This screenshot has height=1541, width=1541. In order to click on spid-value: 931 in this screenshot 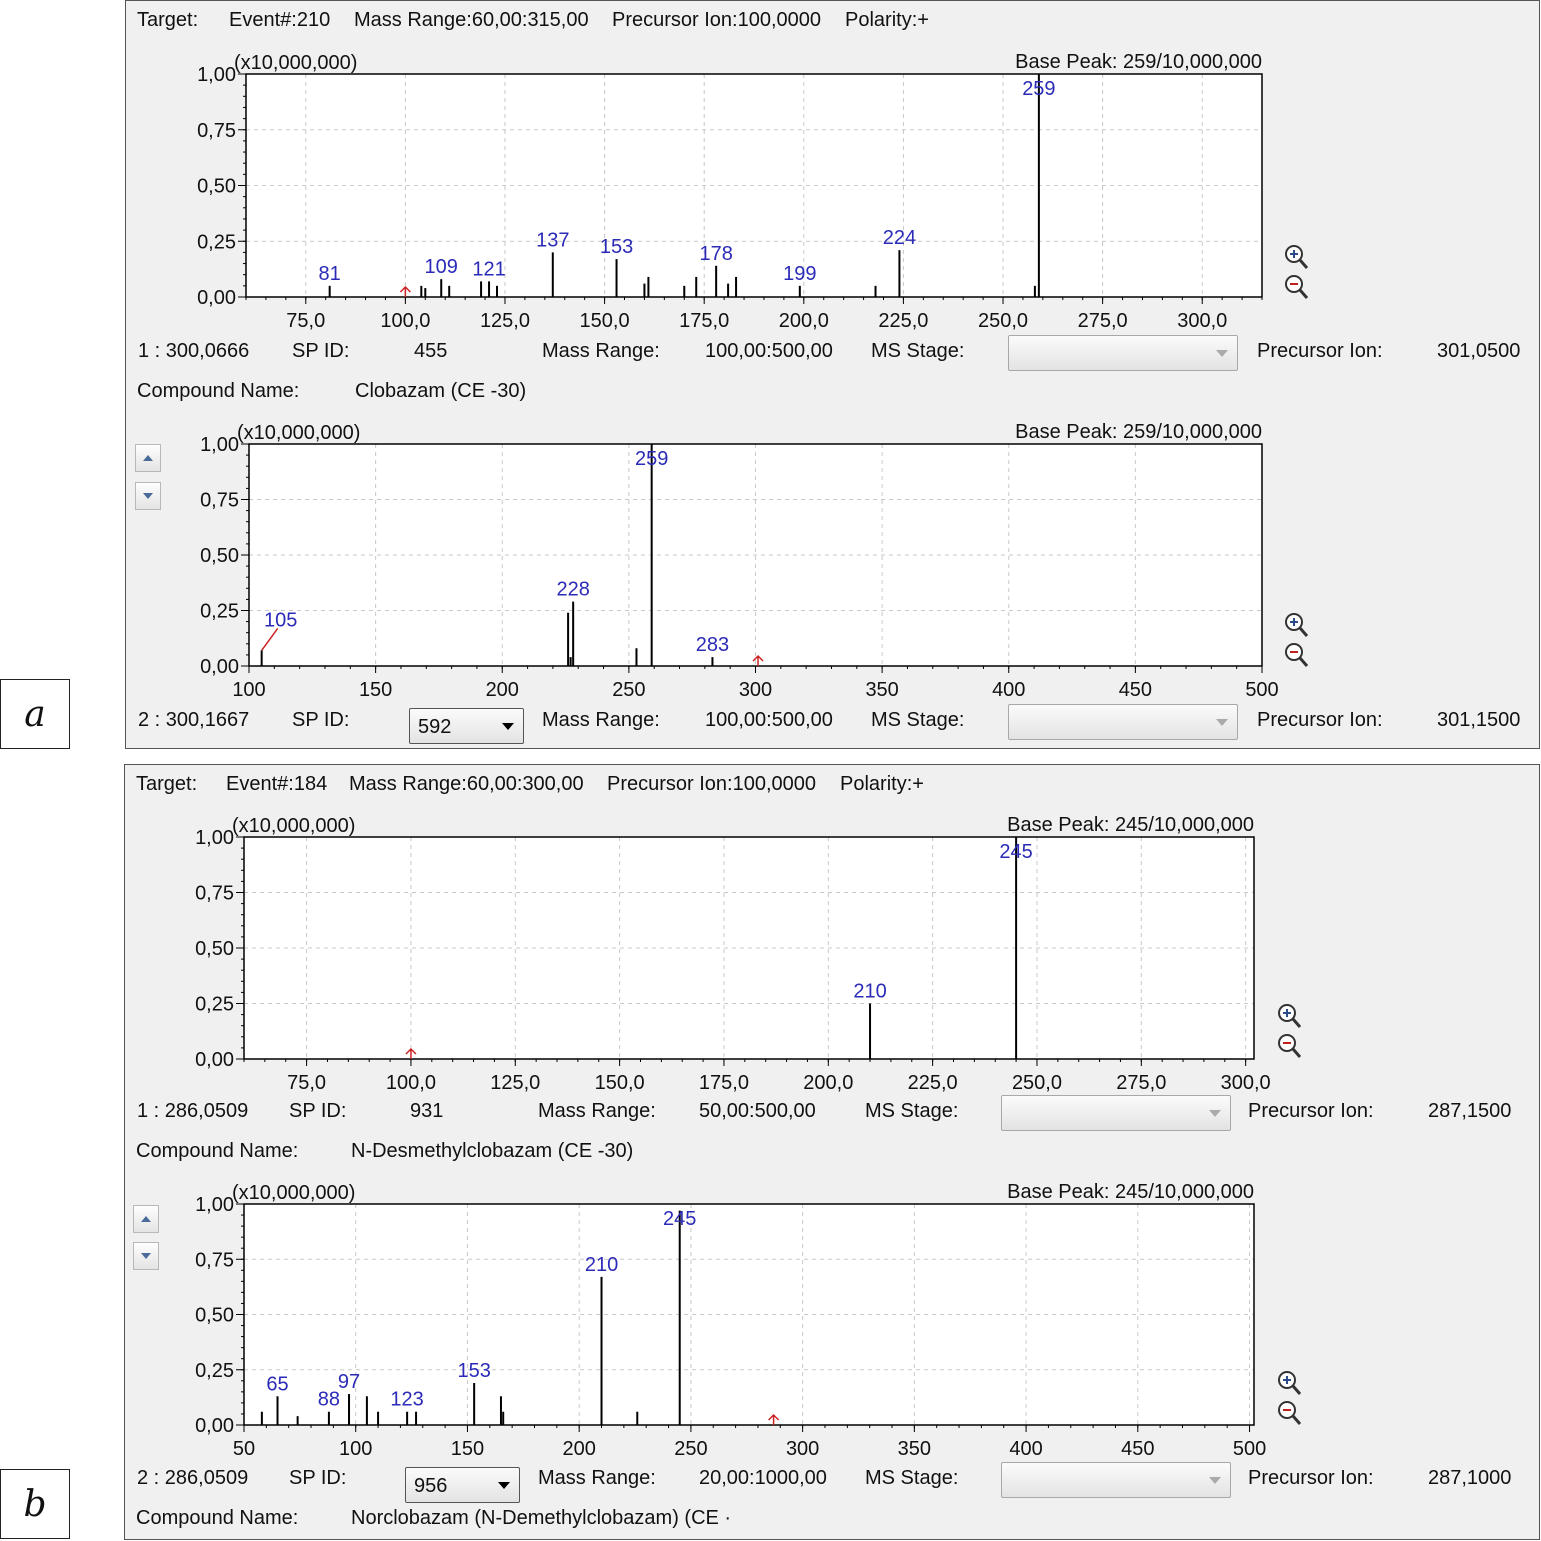, I will do `click(427, 1111)`.